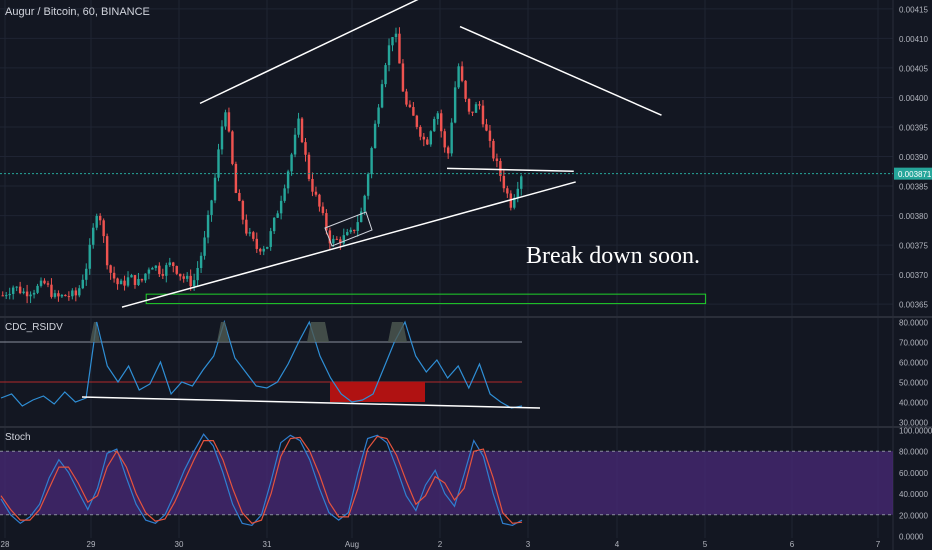 This screenshot has height=550, width=932. Describe the element at coordinates (441, 544) in the screenshot. I see `time-axis: 28 29 30 31 Aug 2 3 4 5 6 7` at that location.